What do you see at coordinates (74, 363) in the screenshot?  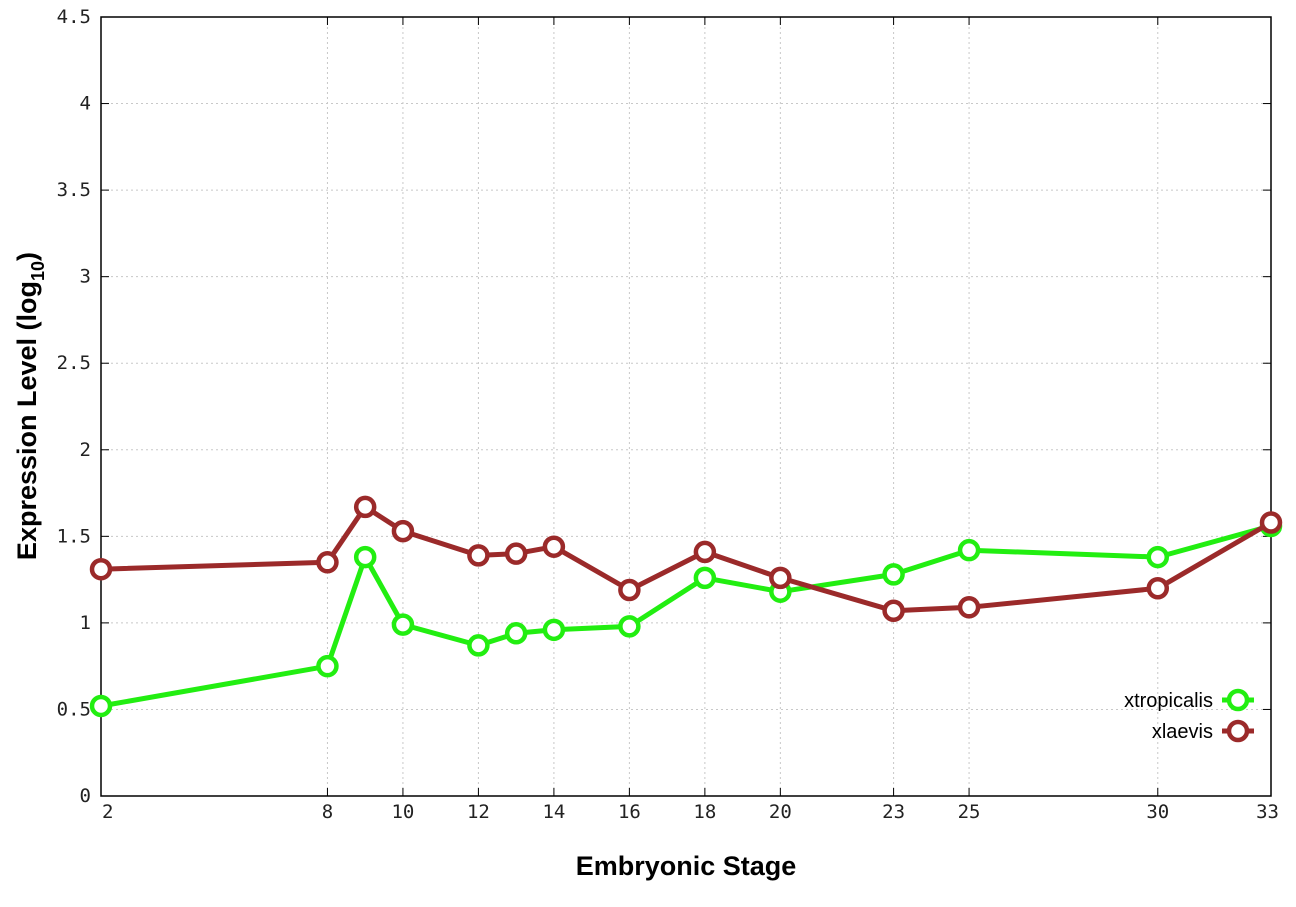 I see `y-tick-label: 2.5` at bounding box center [74, 363].